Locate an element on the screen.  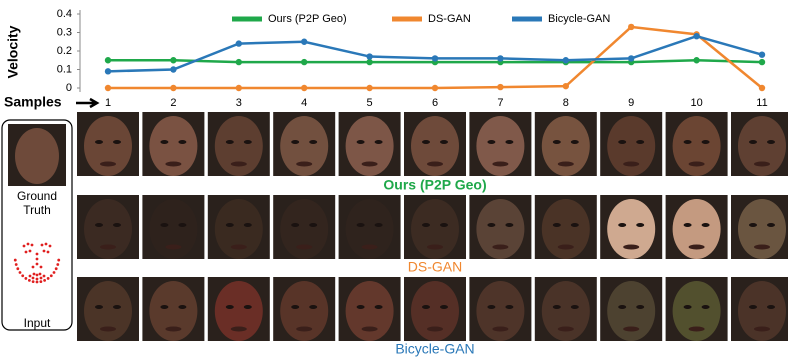
x-tick-label: 7 is located at coordinates (500, 103).